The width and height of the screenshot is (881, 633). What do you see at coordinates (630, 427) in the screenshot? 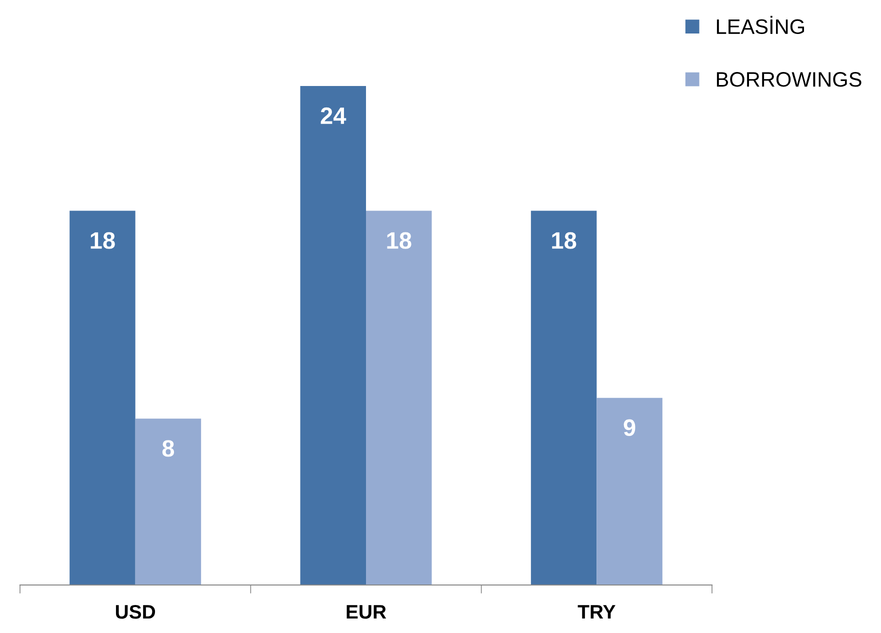
I see `data-label: 9` at bounding box center [630, 427].